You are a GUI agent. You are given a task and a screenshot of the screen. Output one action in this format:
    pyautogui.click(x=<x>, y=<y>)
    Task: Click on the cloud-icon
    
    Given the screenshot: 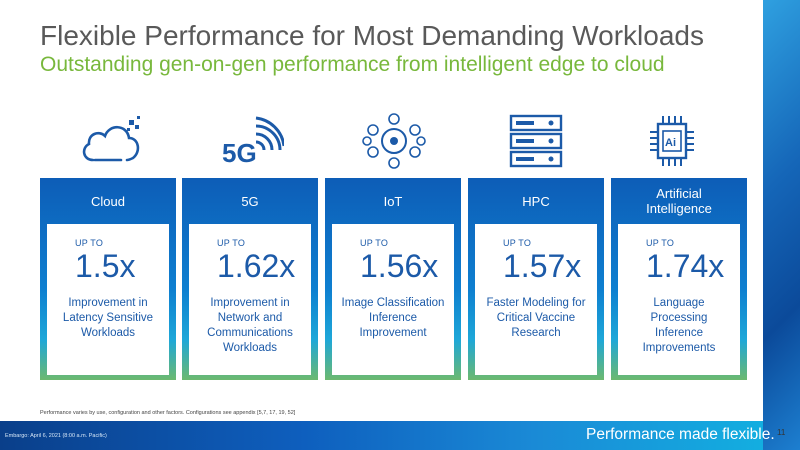 What is the action you would take?
    pyautogui.click(x=110, y=141)
    